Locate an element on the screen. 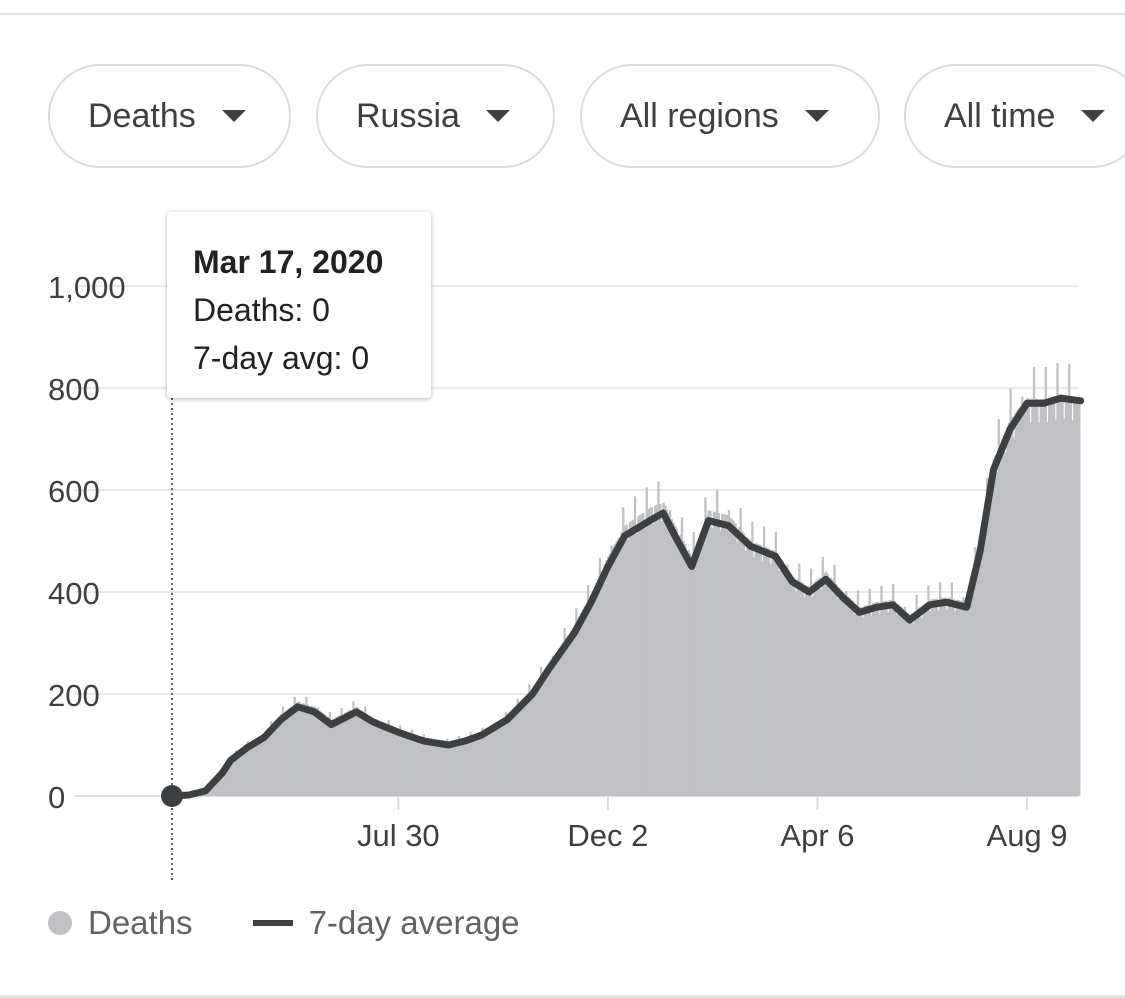  timeframe-dropdown: All time is located at coordinates (1014, 116).